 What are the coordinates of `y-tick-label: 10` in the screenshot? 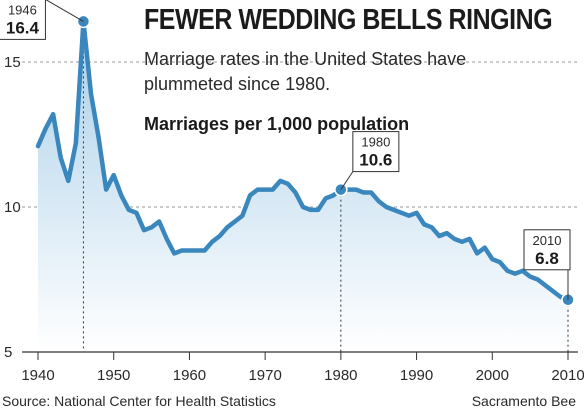 It's located at (12, 207).